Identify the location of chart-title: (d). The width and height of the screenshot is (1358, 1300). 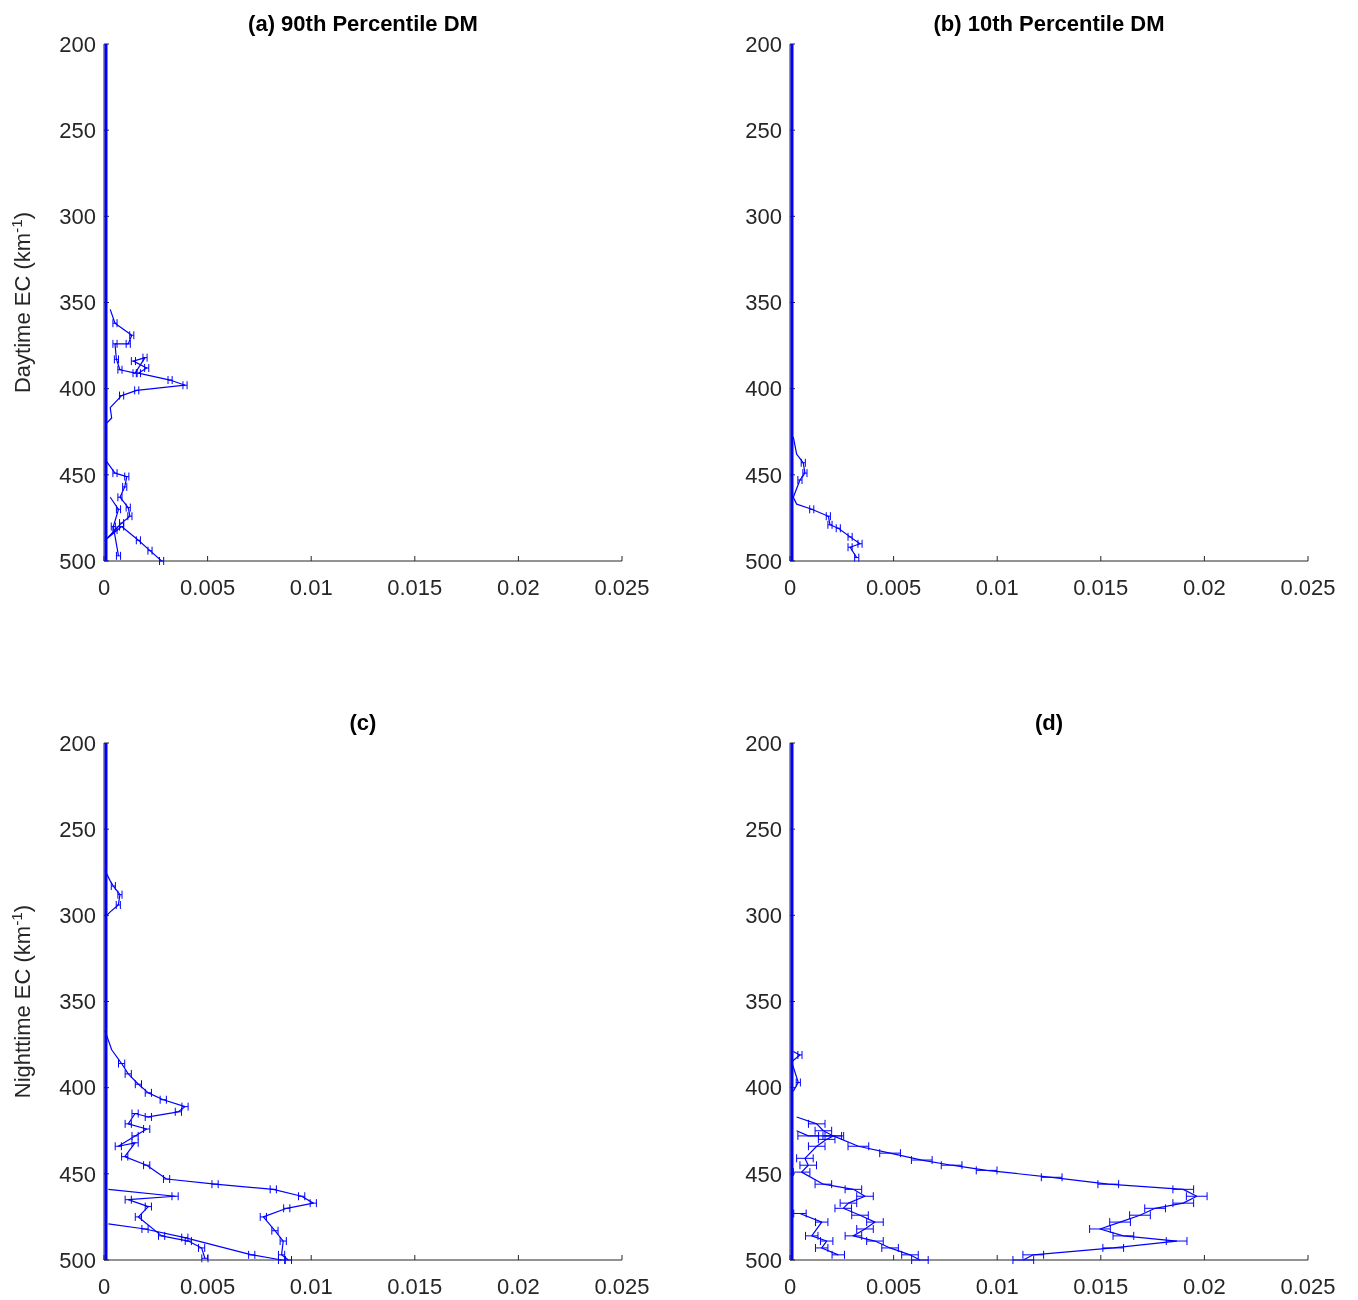
(1049, 722).